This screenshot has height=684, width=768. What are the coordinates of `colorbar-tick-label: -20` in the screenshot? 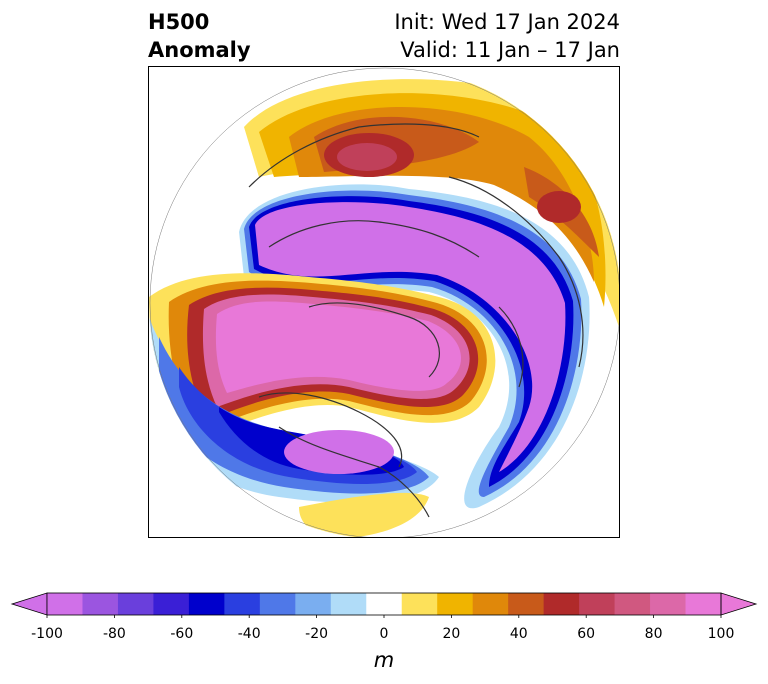 It's located at (317, 634).